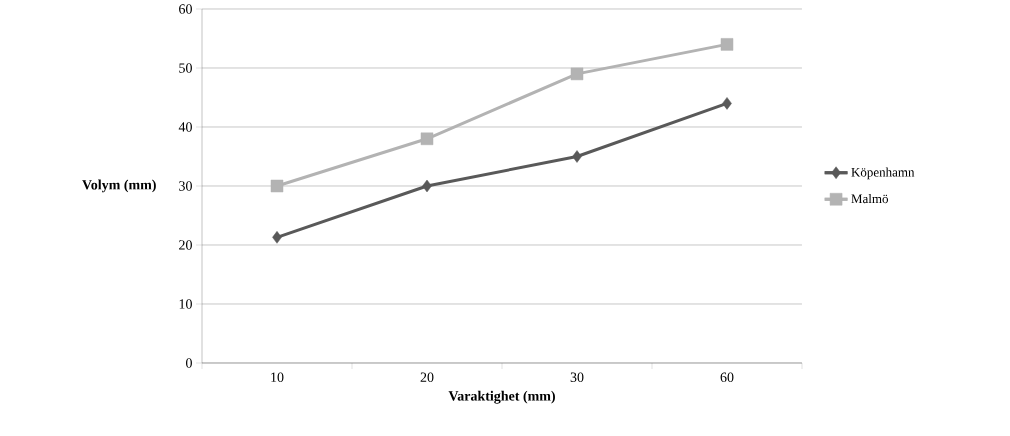 This screenshot has height=436, width=1010. What do you see at coordinates (185, 9) in the screenshot?
I see `y-tick-label: 60` at bounding box center [185, 9].